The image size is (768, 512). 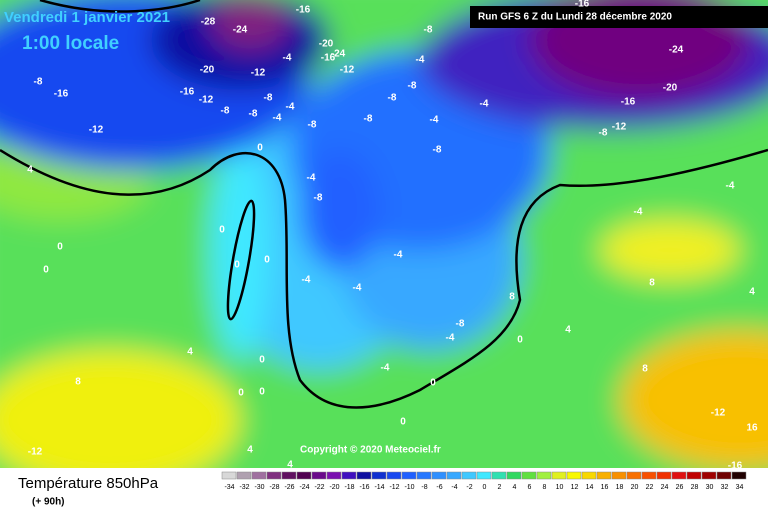 I want to click on legend-label: 0, so click(x=485, y=487).